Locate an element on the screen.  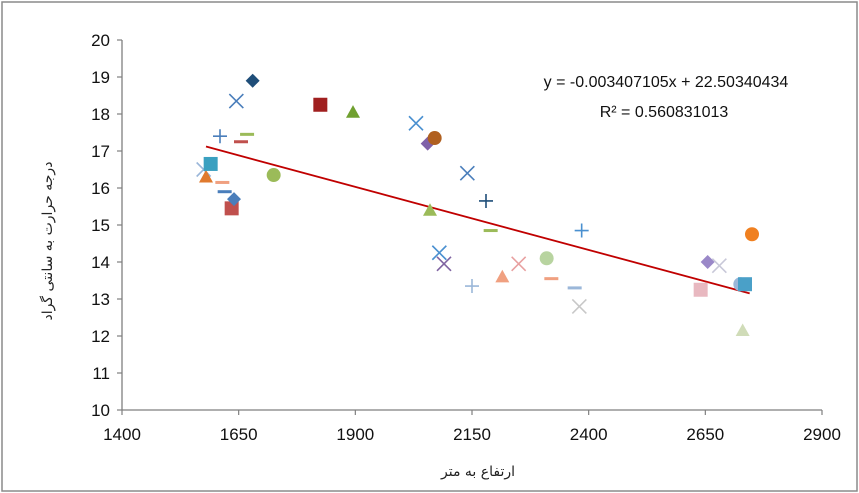
x-tick-label: 2900 is located at coordinates (822, 434).